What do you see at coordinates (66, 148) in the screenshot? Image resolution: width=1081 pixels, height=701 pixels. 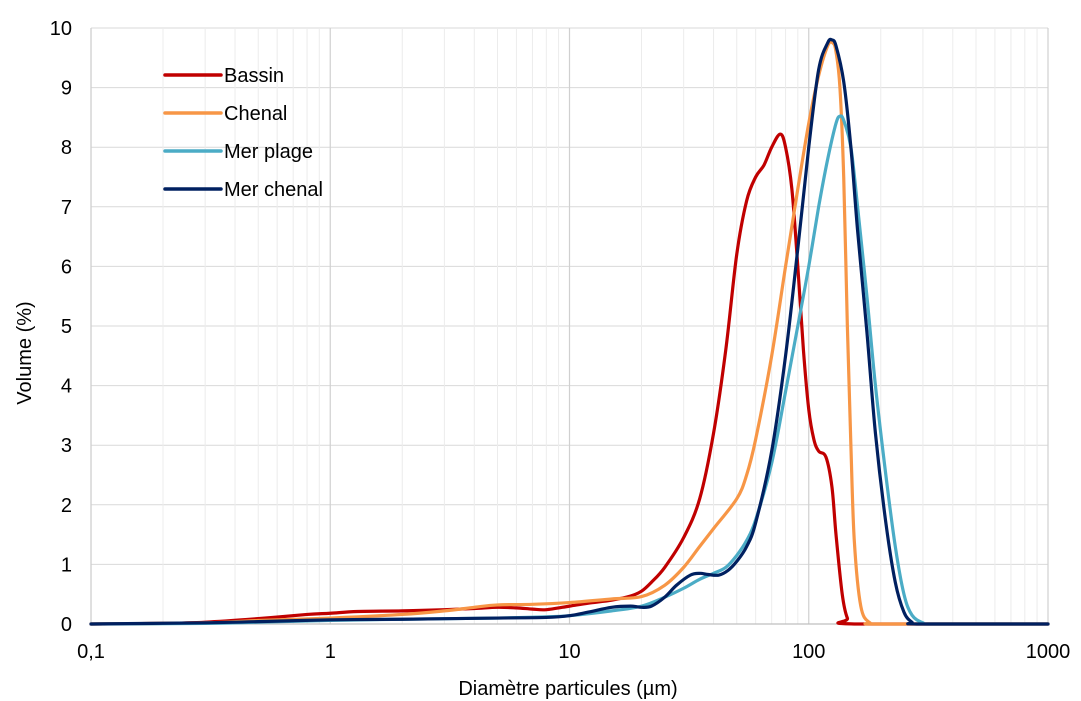 I see `y-tick-label: 8` at bounding box center [66, 148].